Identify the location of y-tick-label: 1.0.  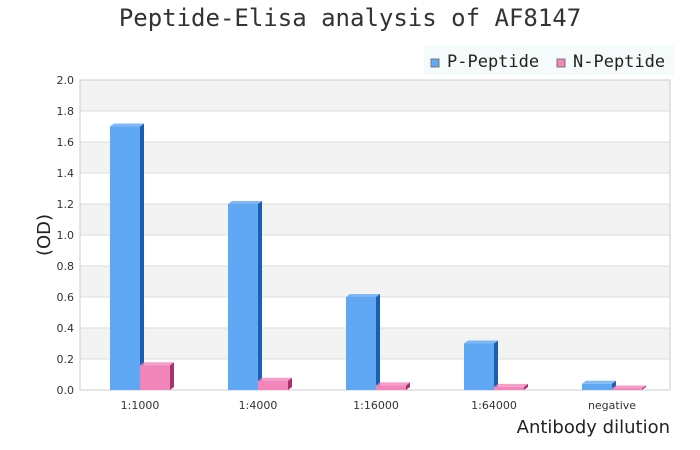
(66, 235).